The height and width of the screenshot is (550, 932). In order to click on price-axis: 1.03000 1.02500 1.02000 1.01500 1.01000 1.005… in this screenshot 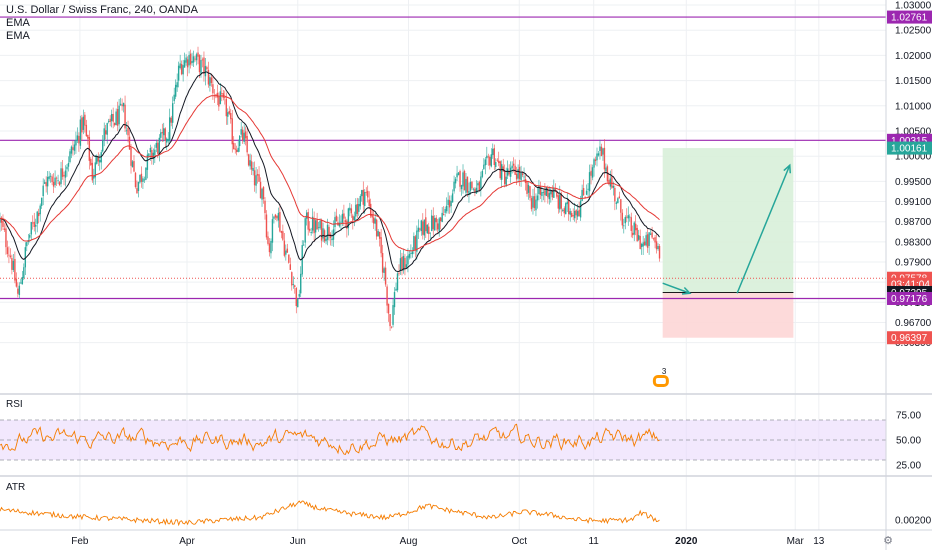, I will do `click(913, 264)`.